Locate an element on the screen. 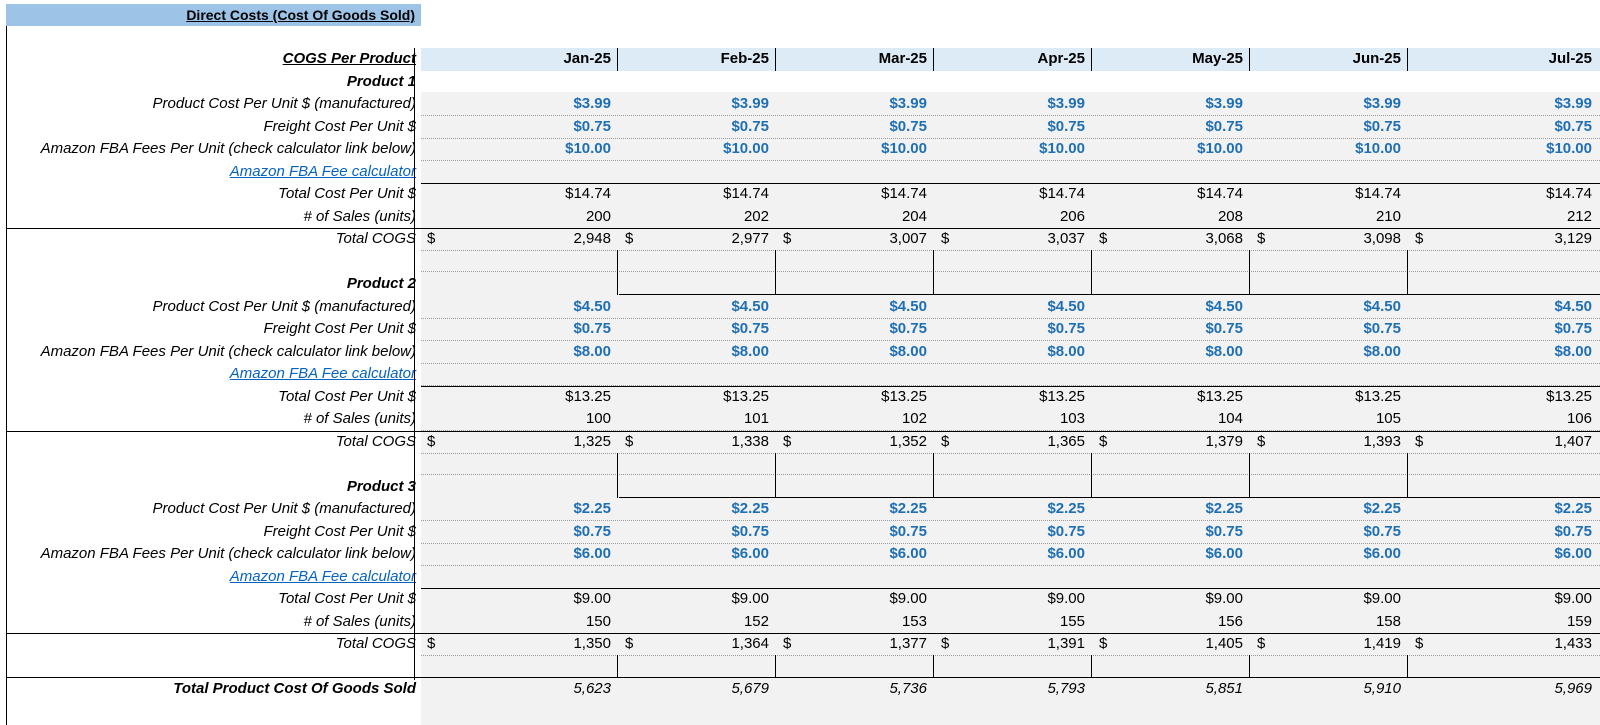 The width and height of the screenshot is (1600, 725). sales-units-cell: 158 is located at coordinates (1330, 622).